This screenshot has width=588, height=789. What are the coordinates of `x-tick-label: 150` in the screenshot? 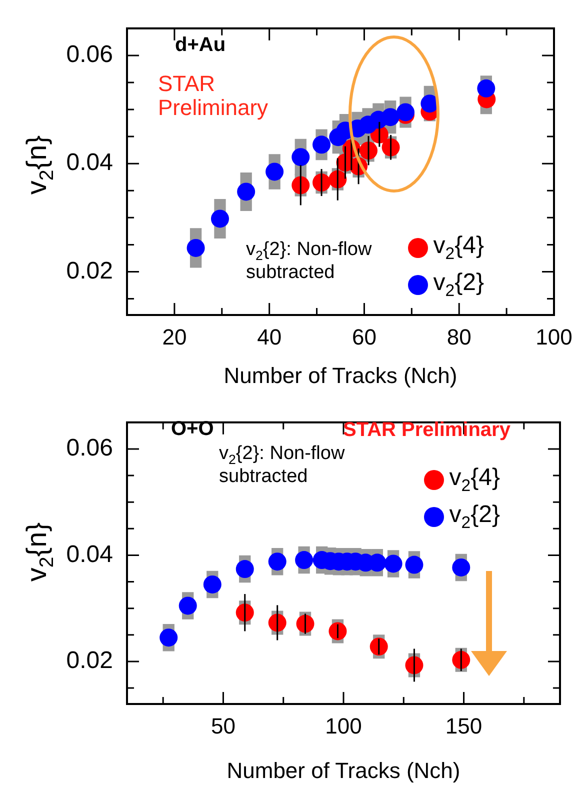 It's located at (463, 725).